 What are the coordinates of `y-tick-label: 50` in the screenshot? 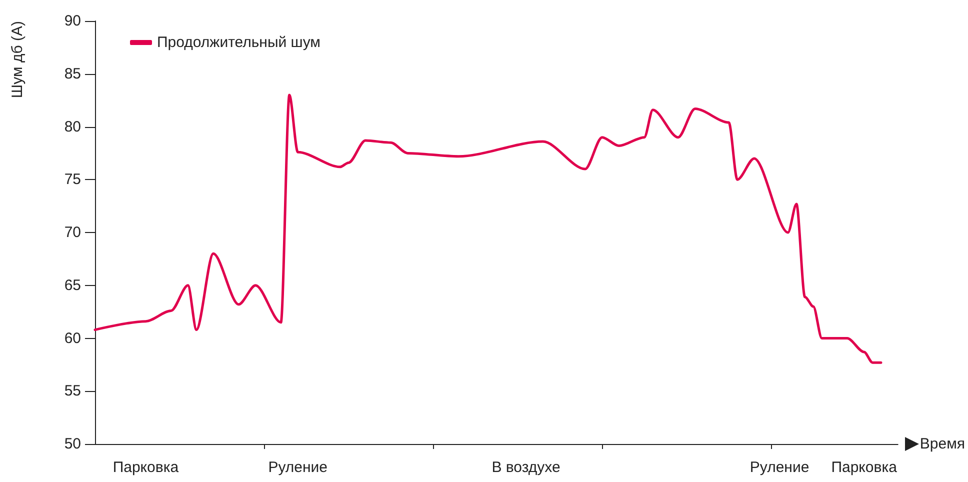 It's located at (72, 444).